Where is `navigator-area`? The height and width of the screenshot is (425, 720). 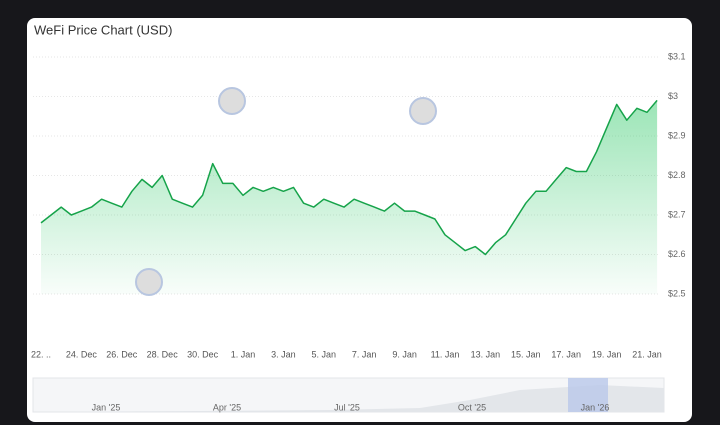 navigator-area is located at coordinates (348, 398).